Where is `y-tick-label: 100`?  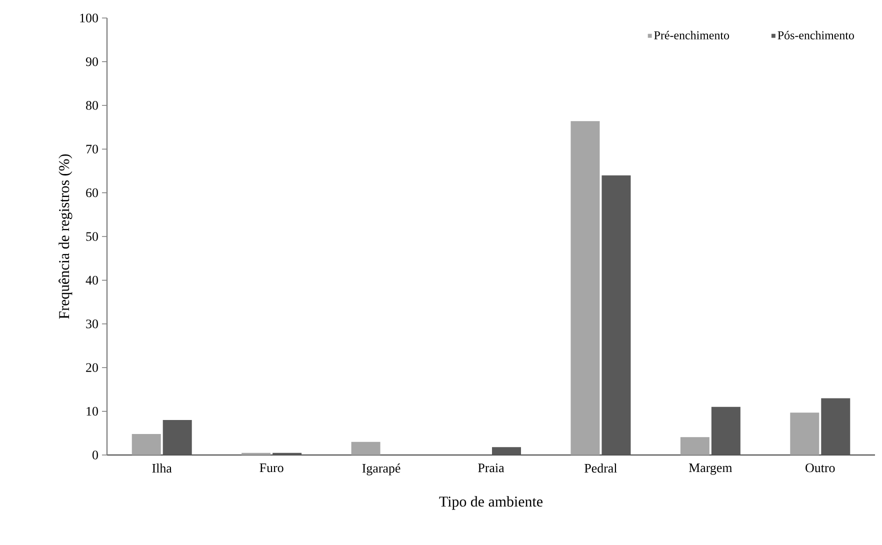
y-tick-label: 100 is located at coordinates (89, 18).